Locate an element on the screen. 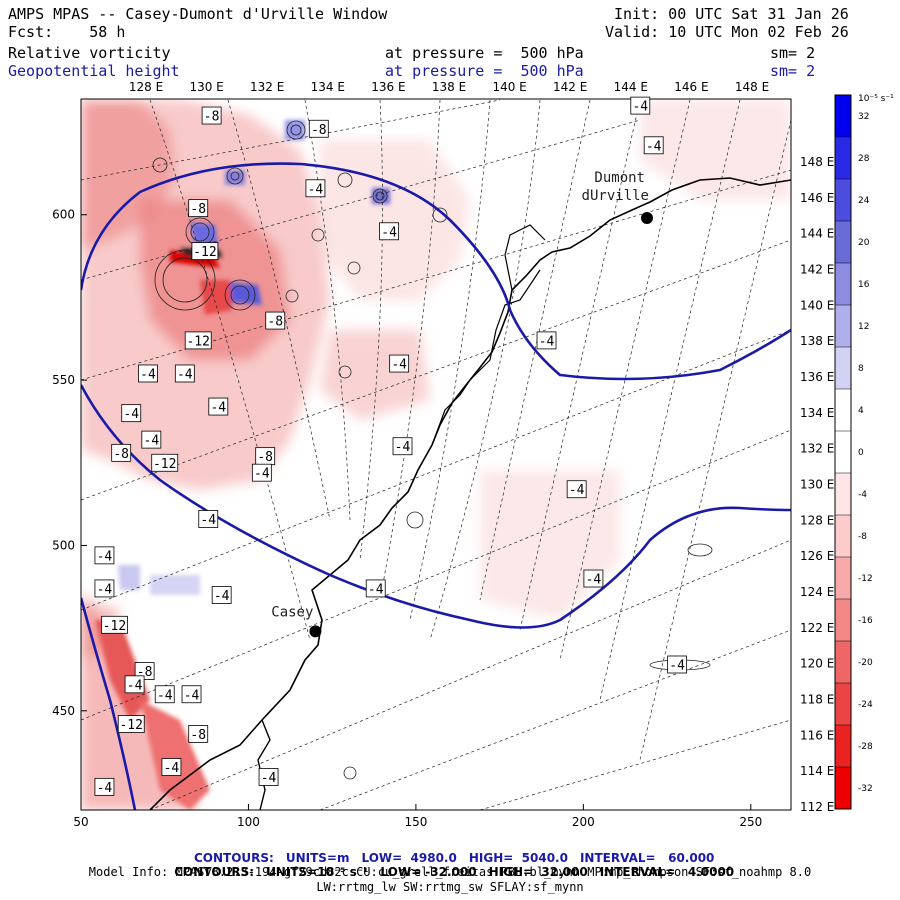  footer2-low: LOW= -32.000 is located at coordinates (428, 872).